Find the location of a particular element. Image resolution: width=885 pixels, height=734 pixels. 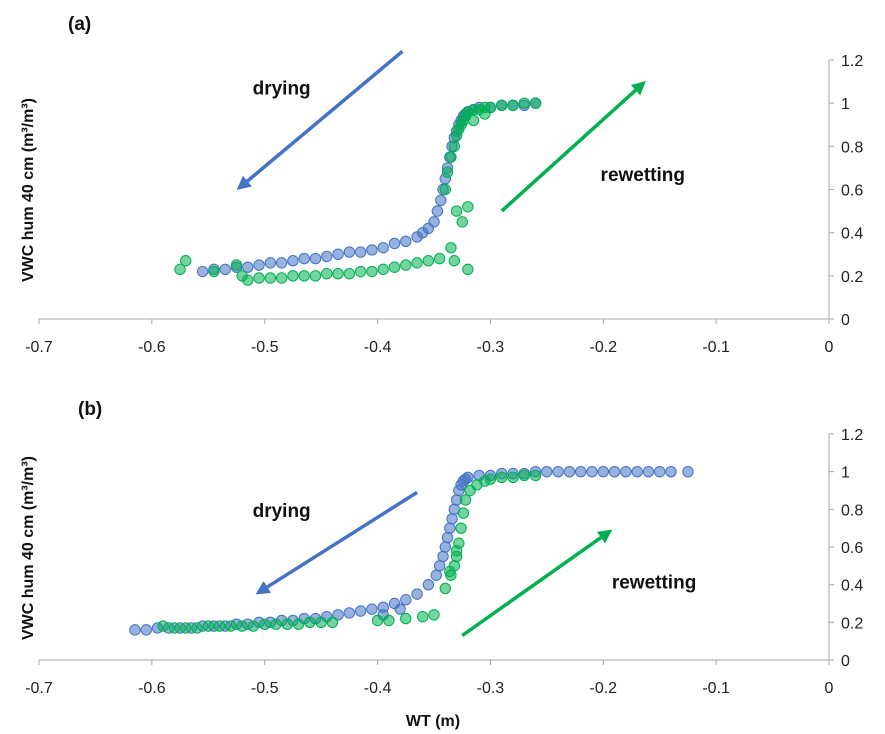

y-tick-label: 0 is located at coordinates (845, 661).